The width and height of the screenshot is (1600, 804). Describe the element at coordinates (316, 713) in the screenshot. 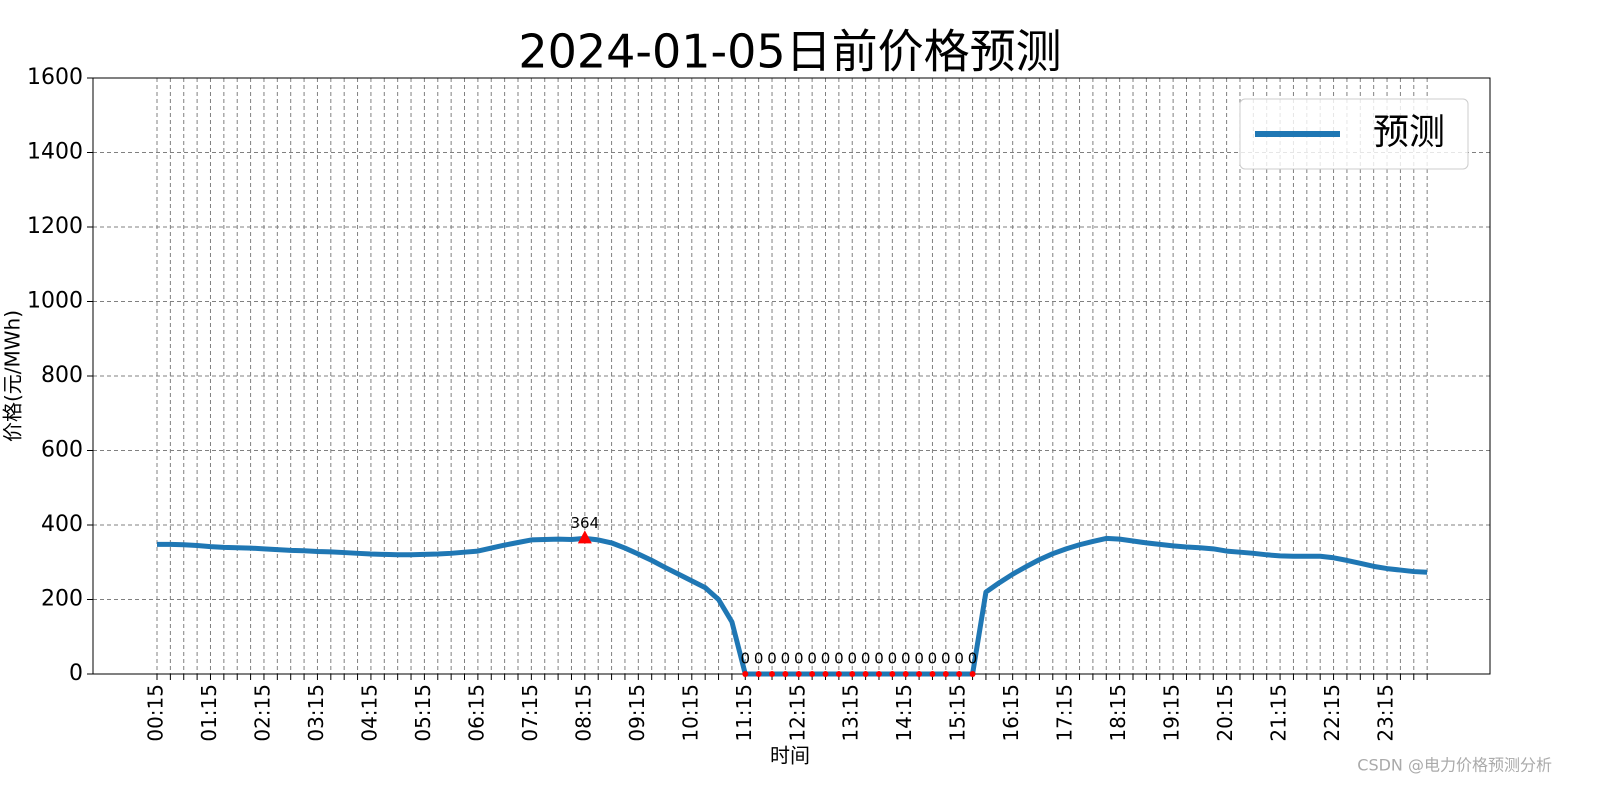

I see `x-tick-label: 03:15` at that location.